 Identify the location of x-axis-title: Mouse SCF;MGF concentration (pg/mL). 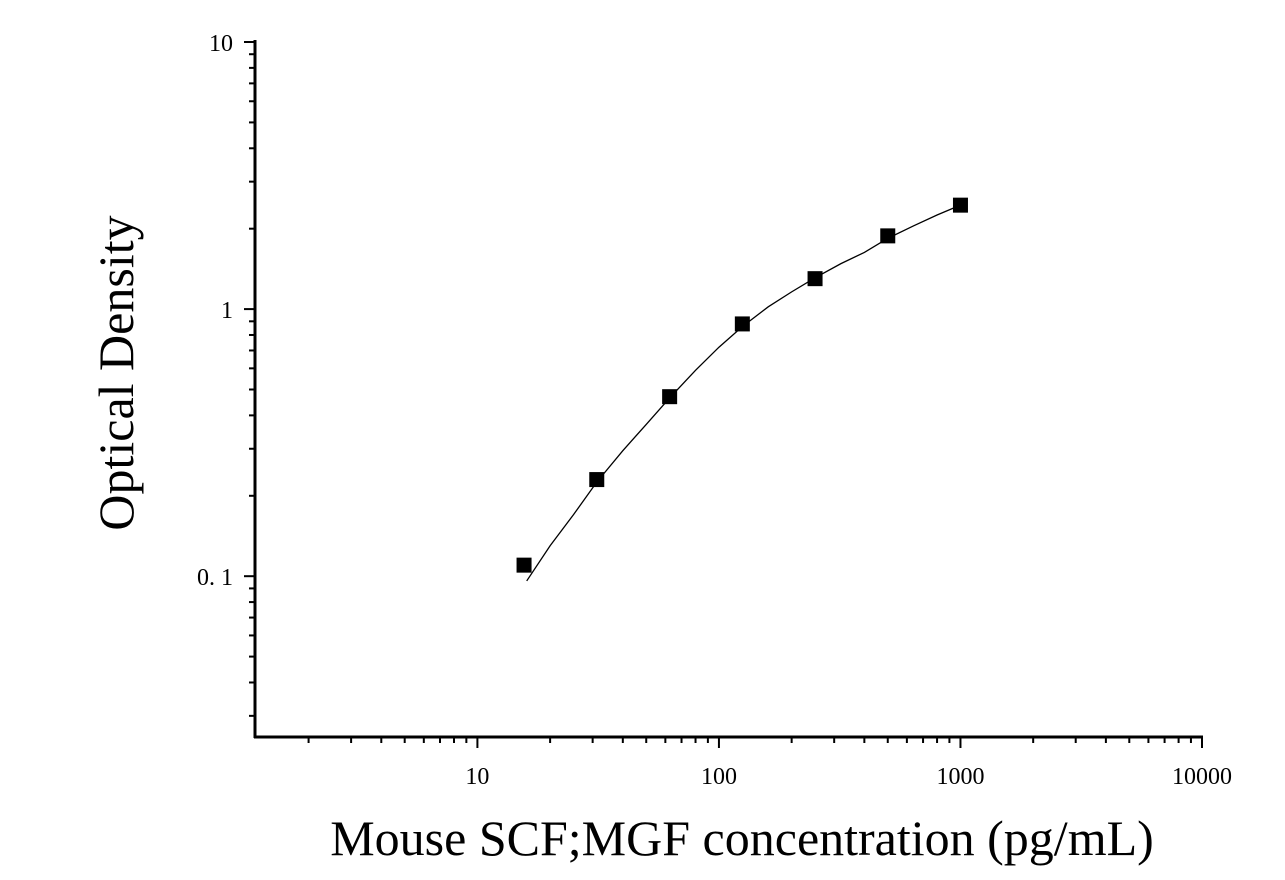
(742, 838).